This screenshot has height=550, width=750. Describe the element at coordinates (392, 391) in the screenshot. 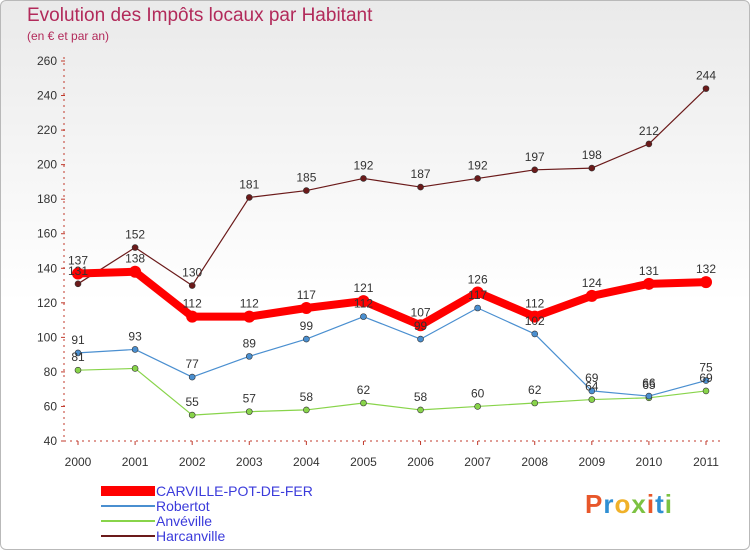

I see `series-line-anveville` at that location.